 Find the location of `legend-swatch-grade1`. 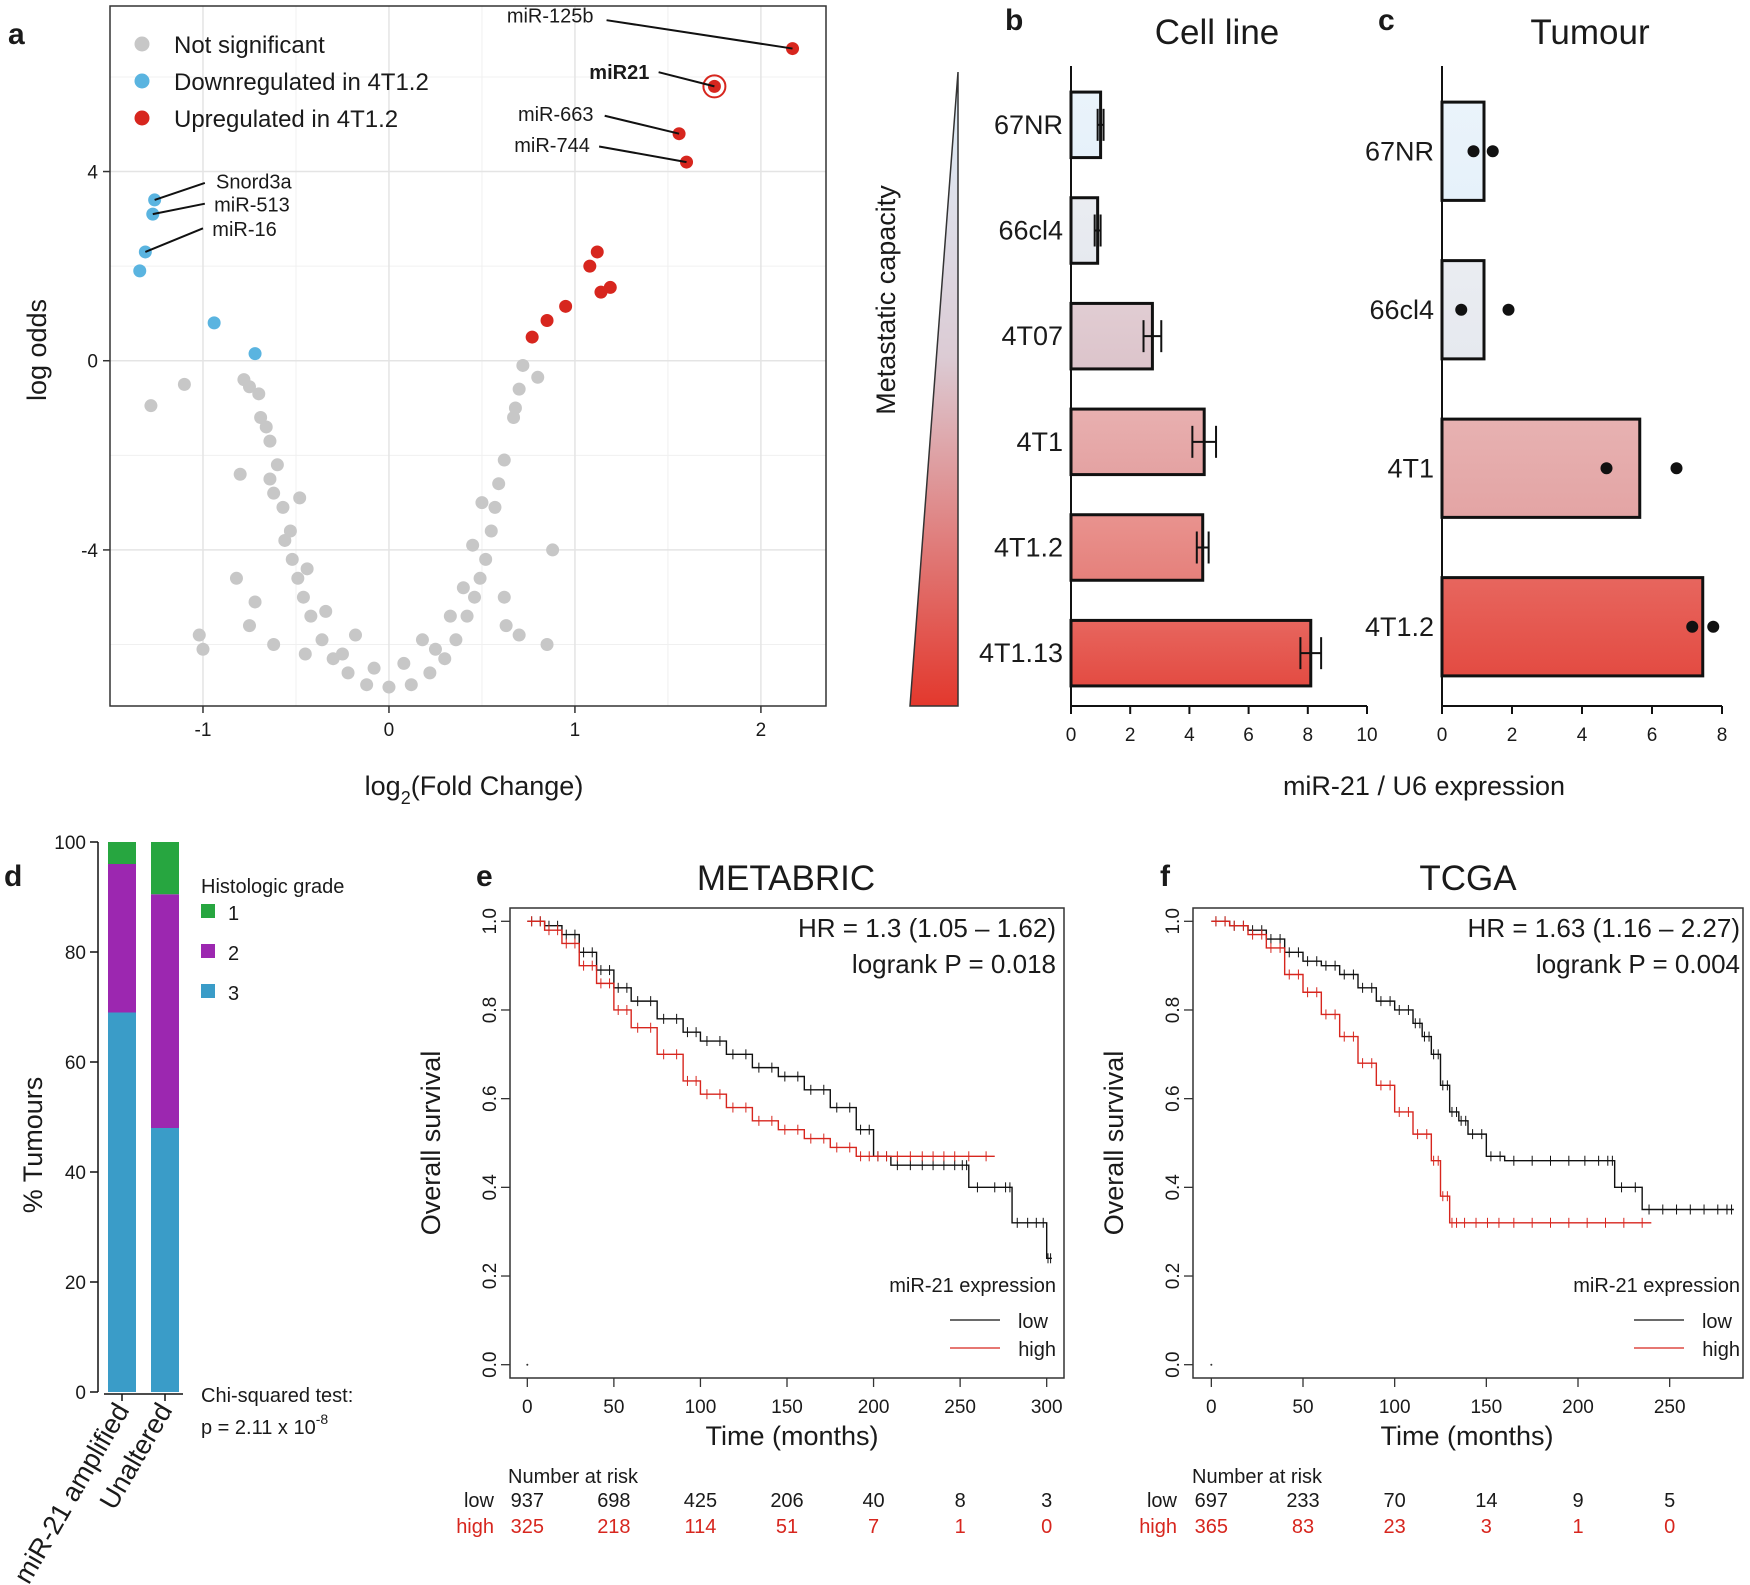

legend-swatch-grade1 is located at coordinates (208, 911).